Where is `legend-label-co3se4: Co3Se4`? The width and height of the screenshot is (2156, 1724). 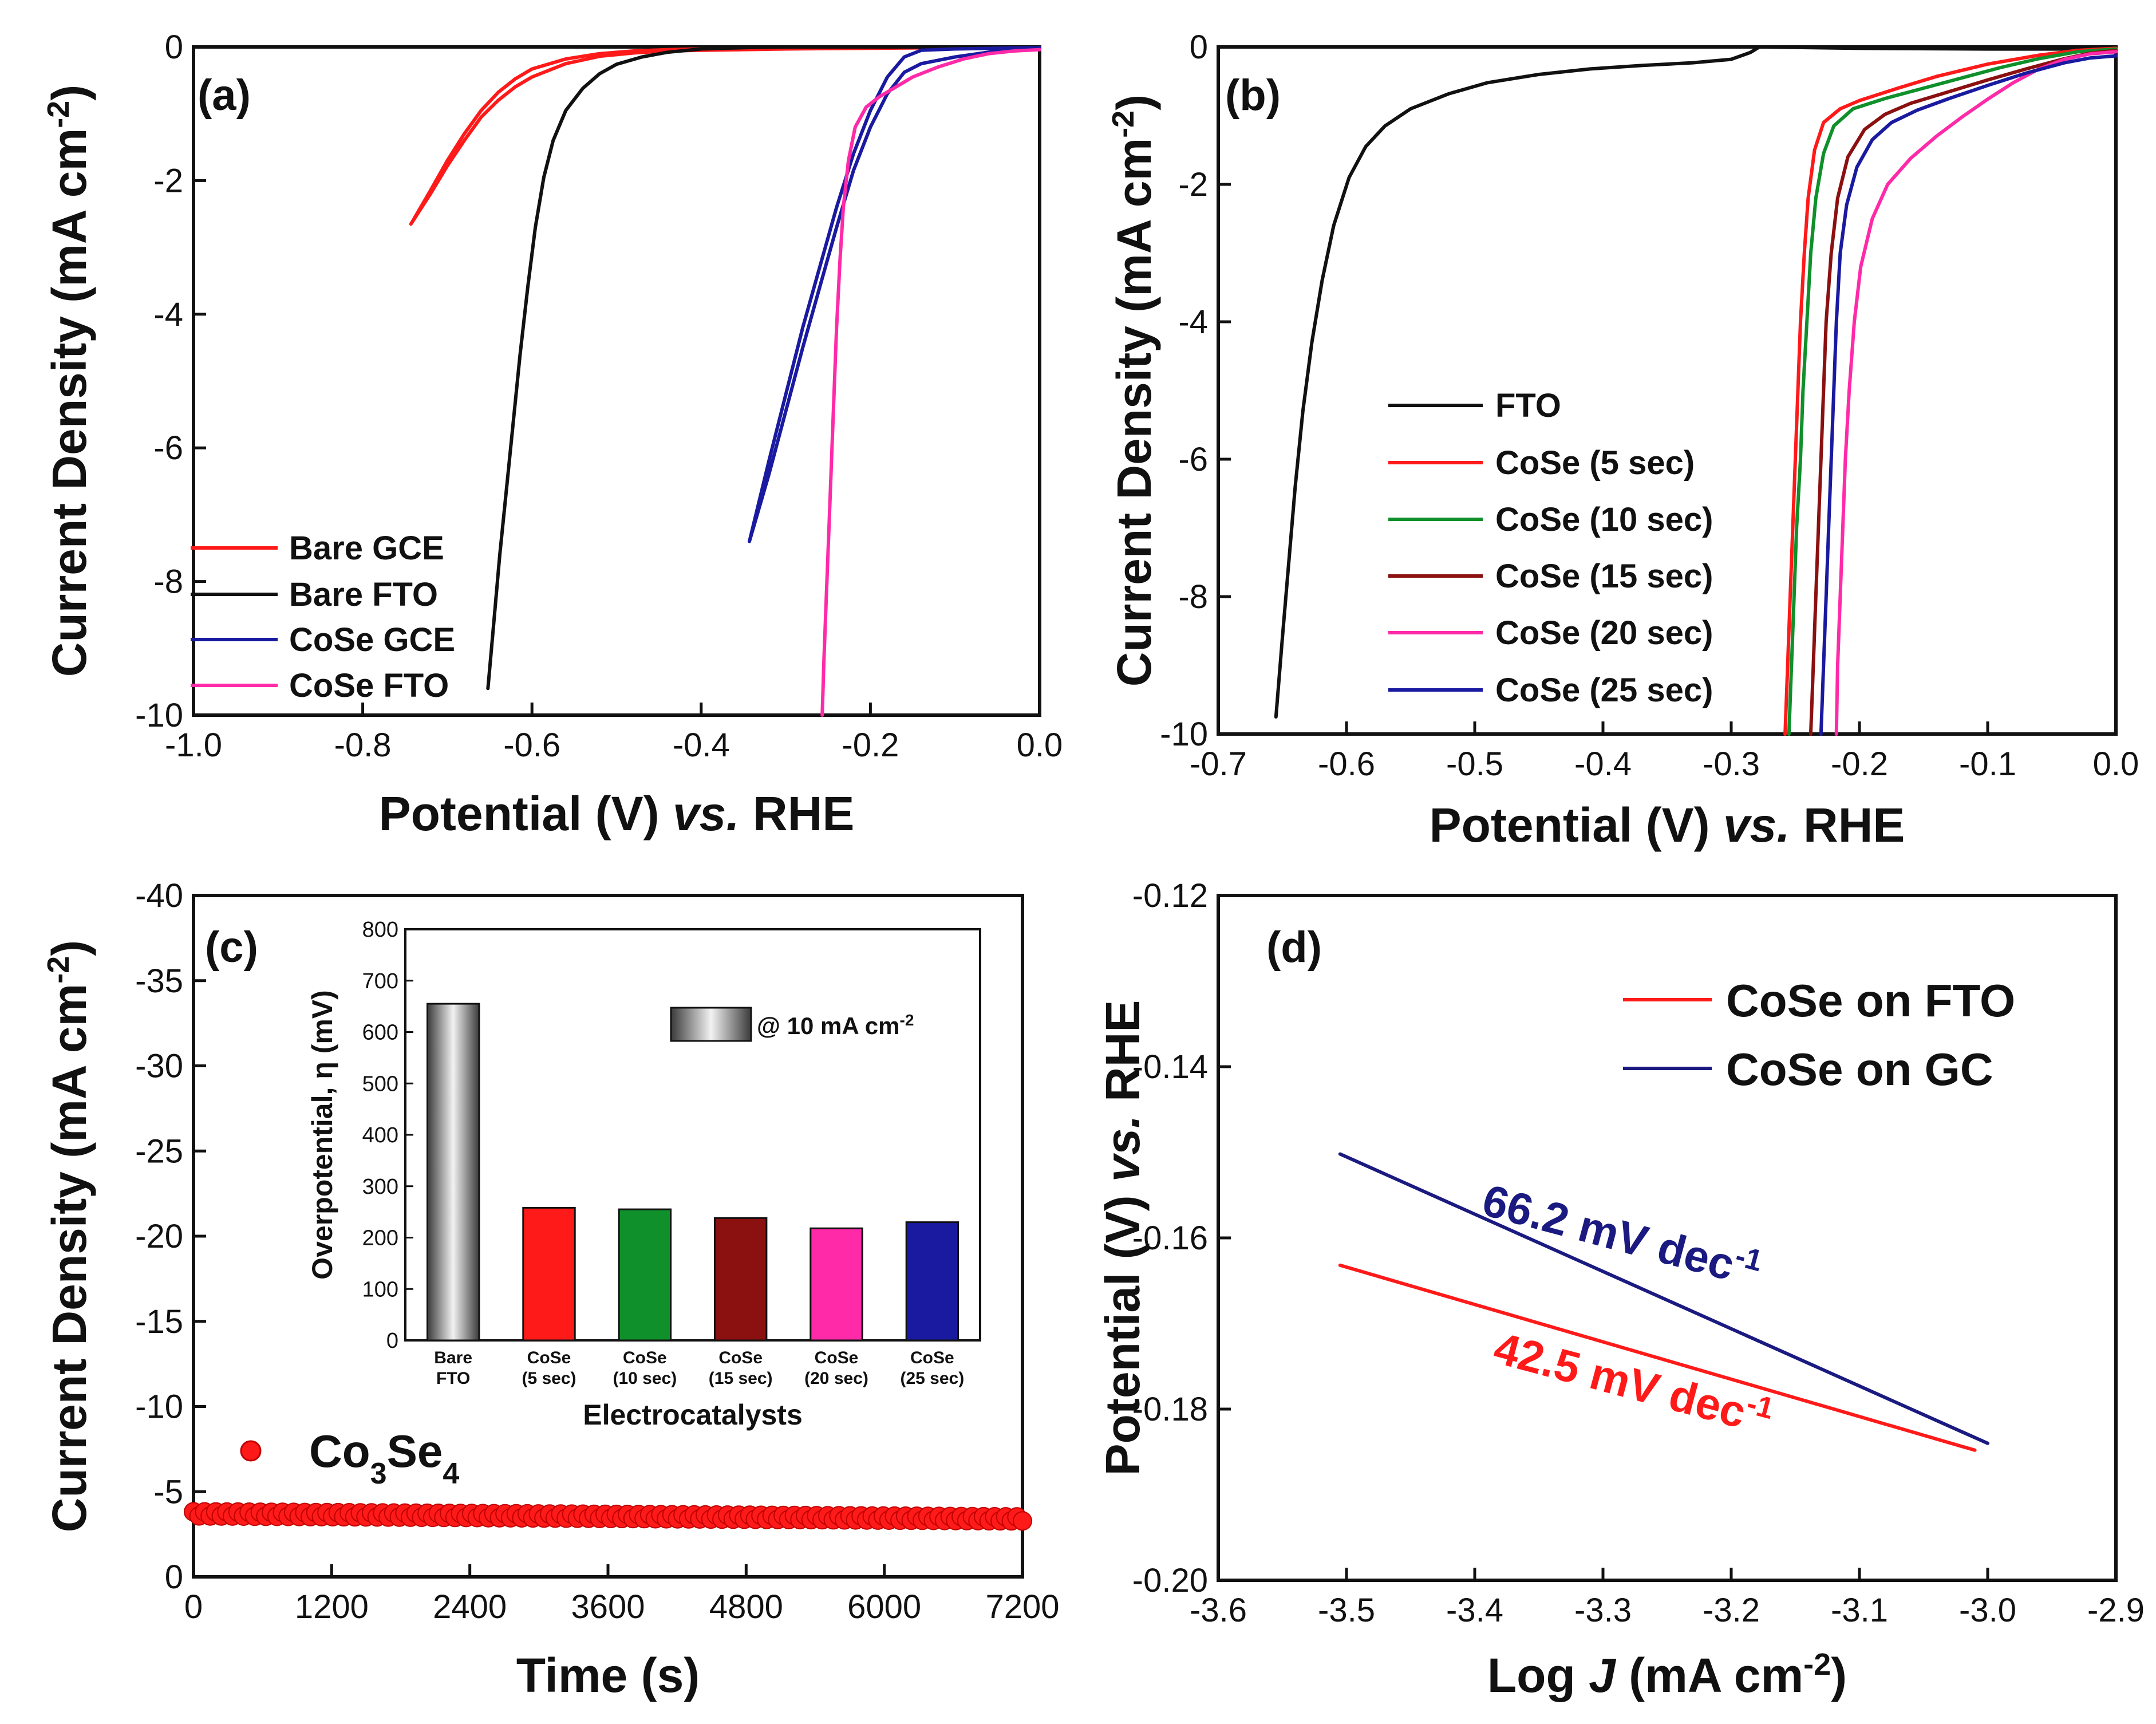 legend-label-co3se4: Co3Se4 is located at coordinates (384, 1458).